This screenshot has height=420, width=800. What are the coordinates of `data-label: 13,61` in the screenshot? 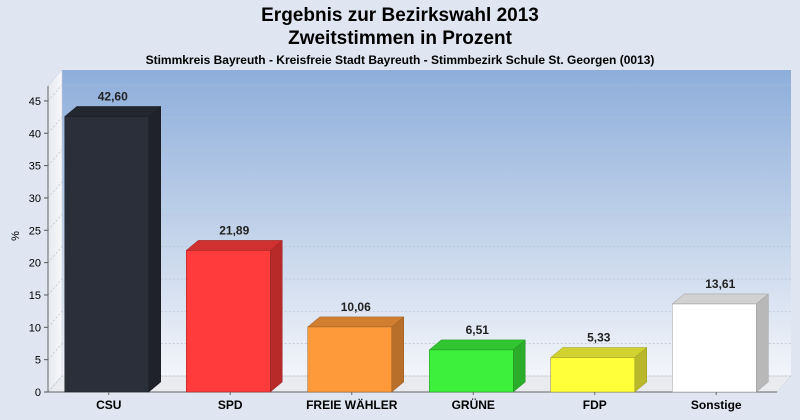 It's located at (720, 284).